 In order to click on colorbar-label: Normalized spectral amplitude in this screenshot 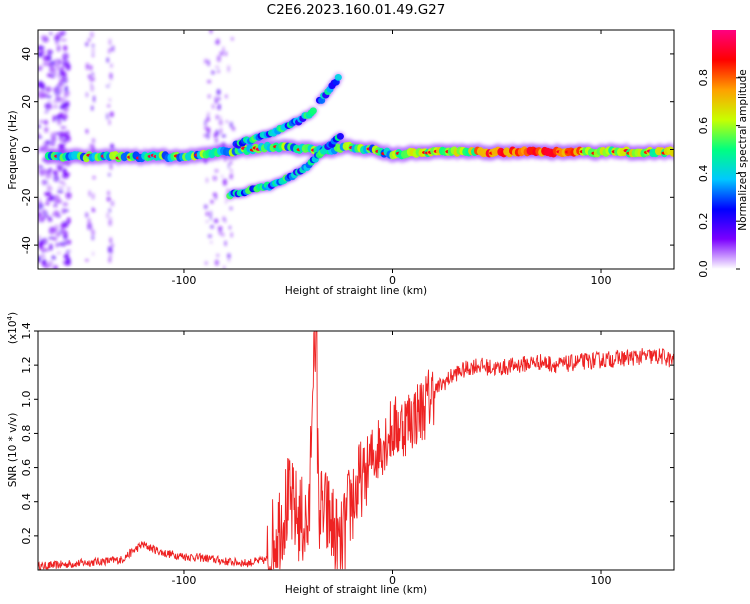, I will do `click(743, 149)`.